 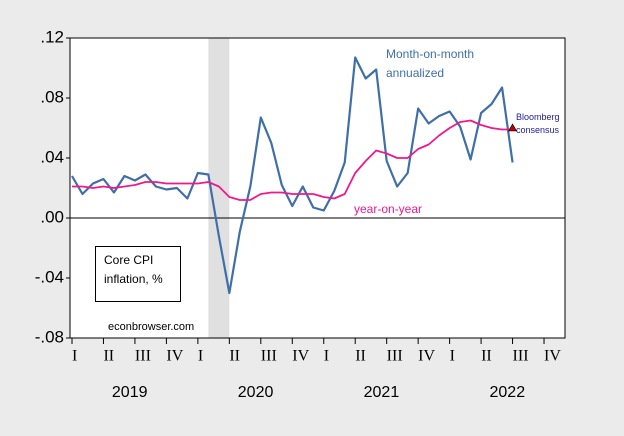 What do you see at coordinates (292, 160) in the screenshot?
I see `series-line` at bounding box center [292, 160].